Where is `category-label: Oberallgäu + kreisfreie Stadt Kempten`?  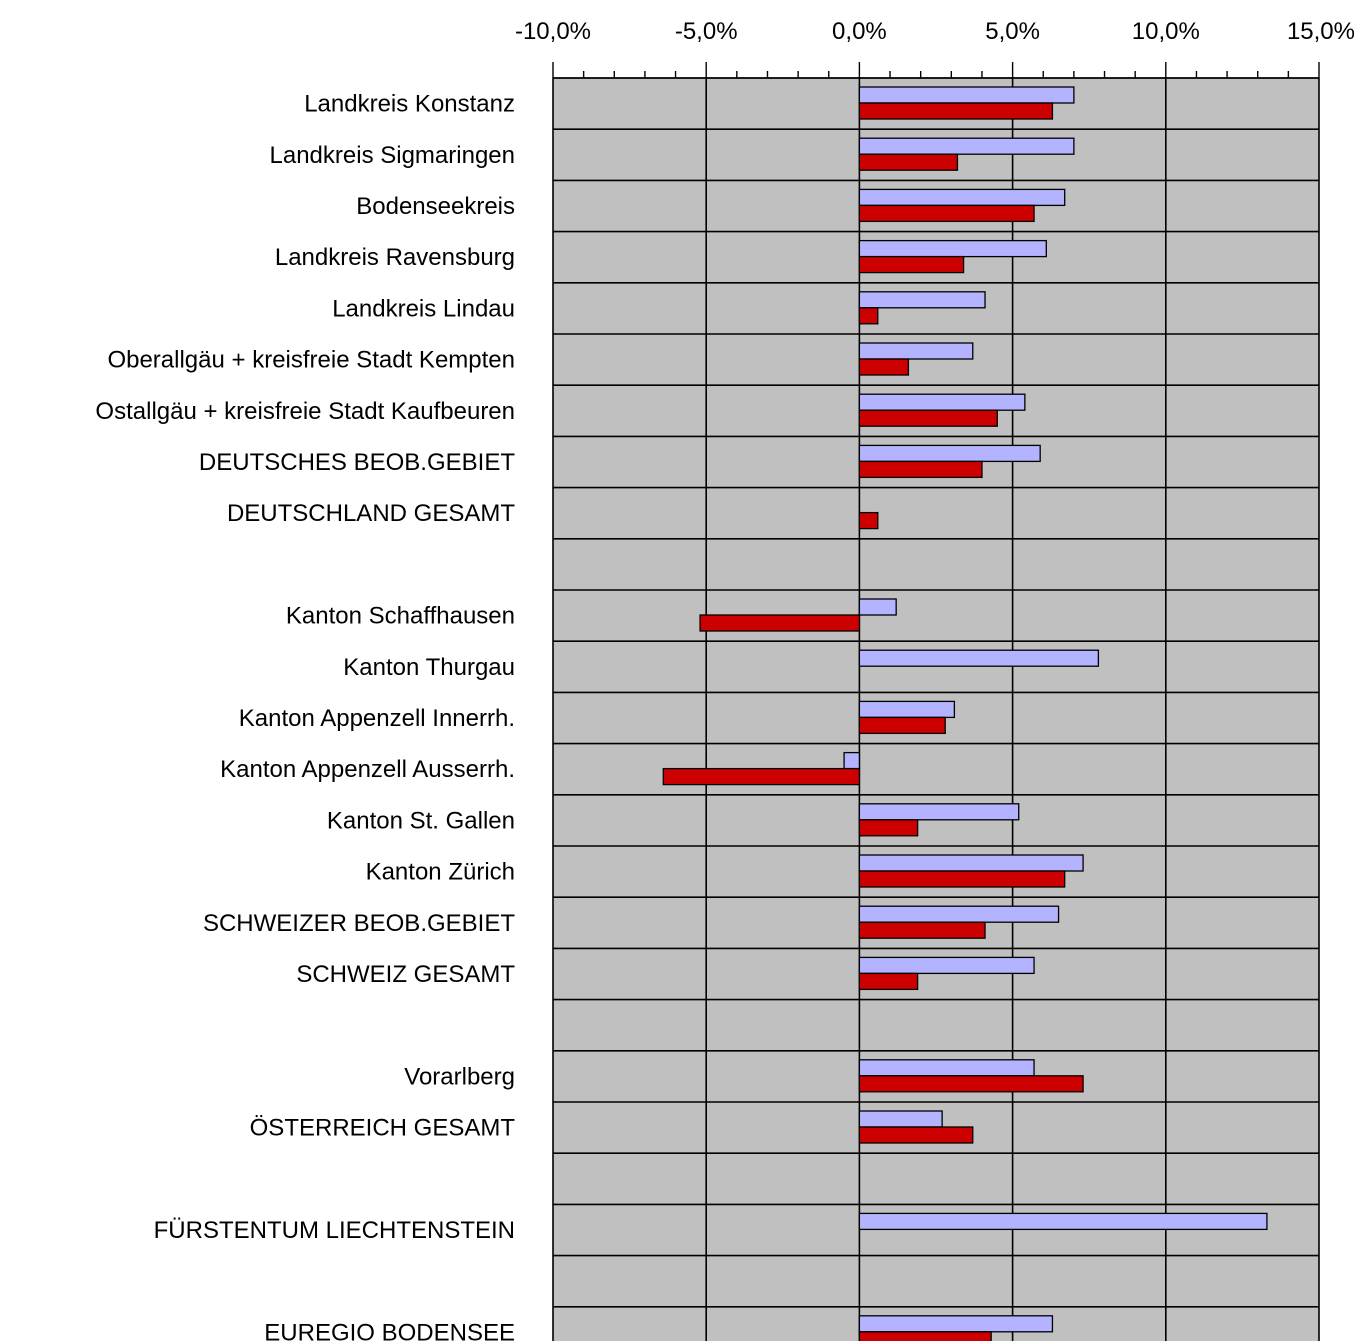
category-label: Oberallgäu + kreisfreie Stadt Kempten is located at coordinates (311, 360).